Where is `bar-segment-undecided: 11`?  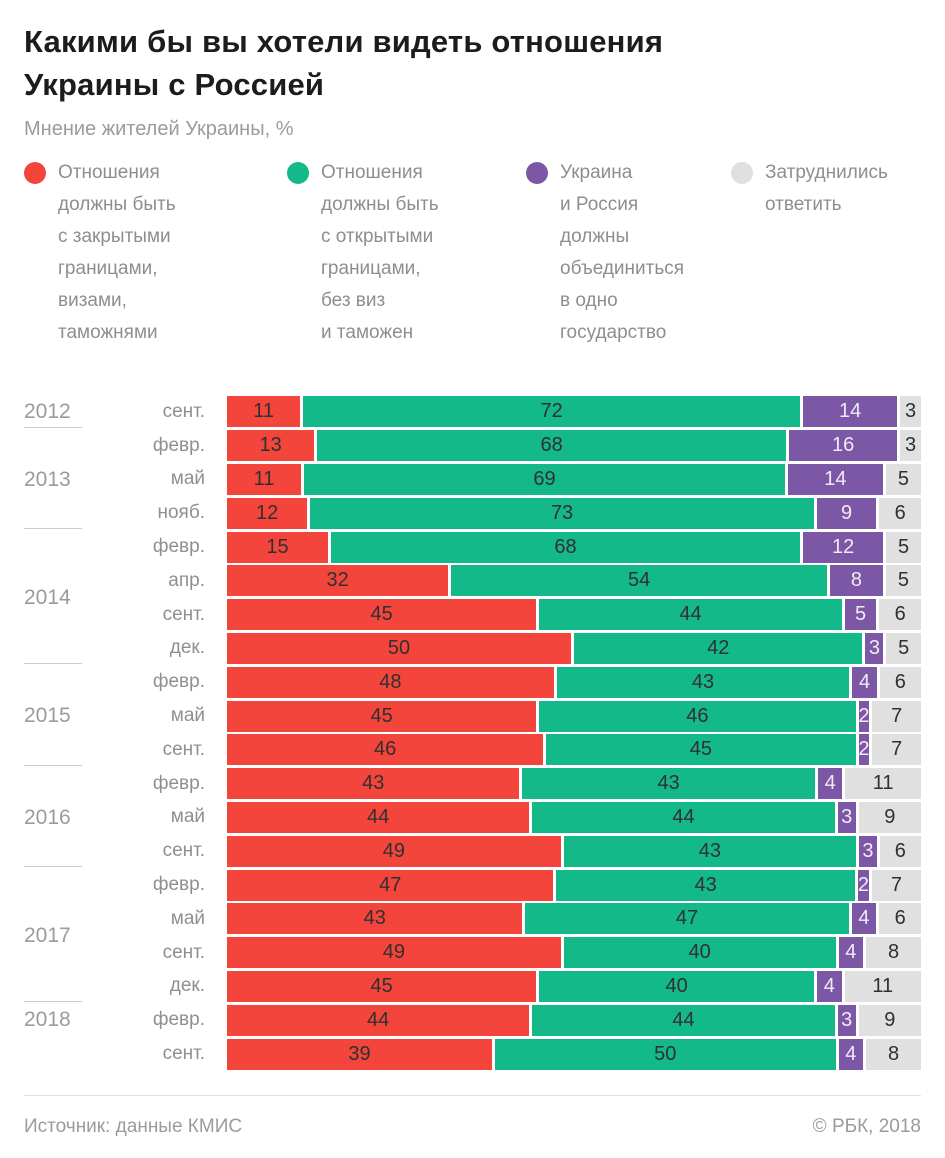
bar-segment-undecided: 11 is located at coordinates (882, 986).